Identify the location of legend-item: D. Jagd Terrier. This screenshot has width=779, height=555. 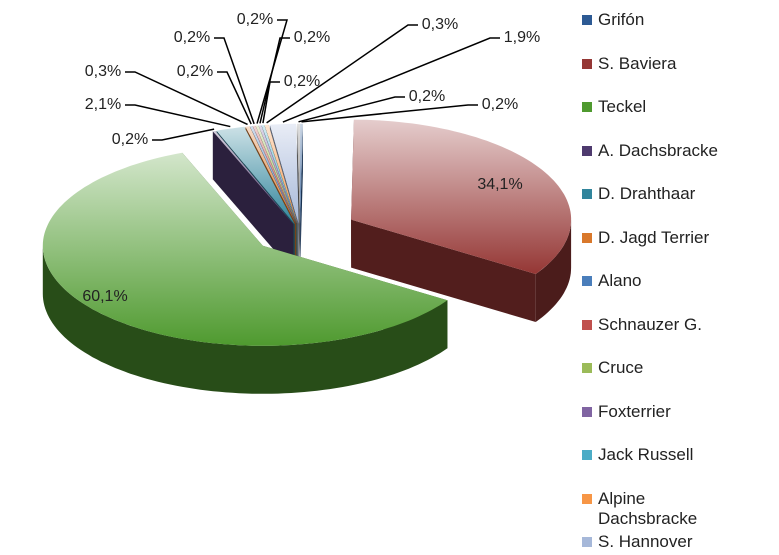
(665, 238).